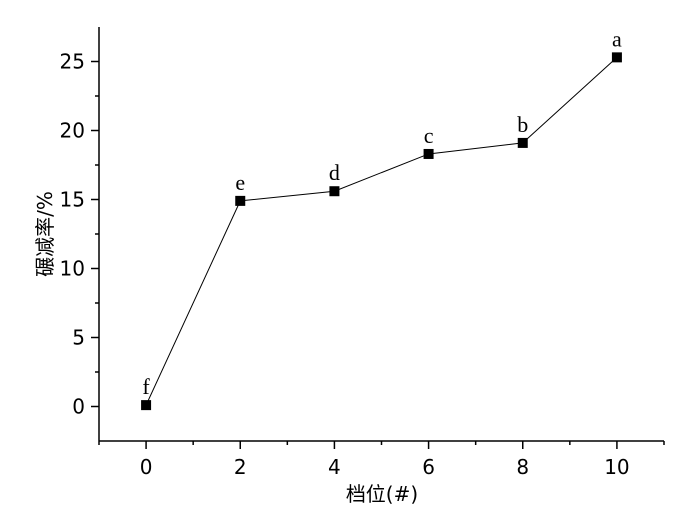 This screenshot has width=700, height=525. What do you see at coordinates (522, 467) in the screenshot?
I see `x-tick-label: 8` at bounding box center [522, 467].